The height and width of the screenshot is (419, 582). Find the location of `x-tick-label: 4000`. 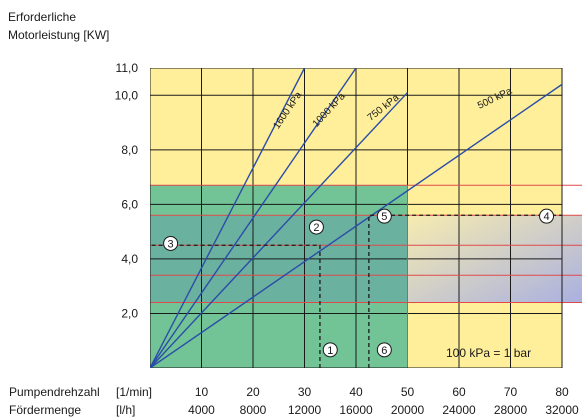

x-tick-label: 4000 is located at coordinates (201, 410).